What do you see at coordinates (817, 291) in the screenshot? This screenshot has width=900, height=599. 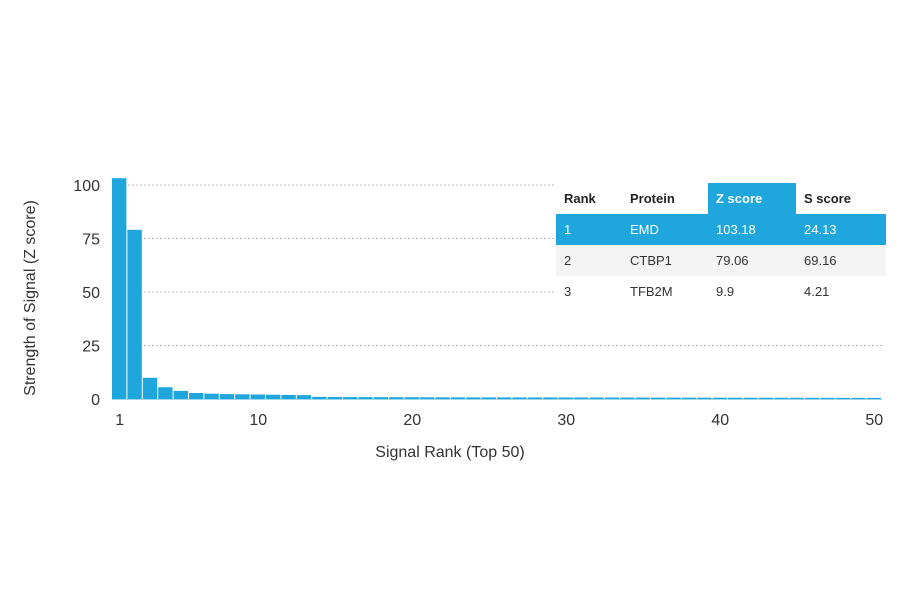 I see `cell-s-score: 4.21` at bounding box center [817, 291].